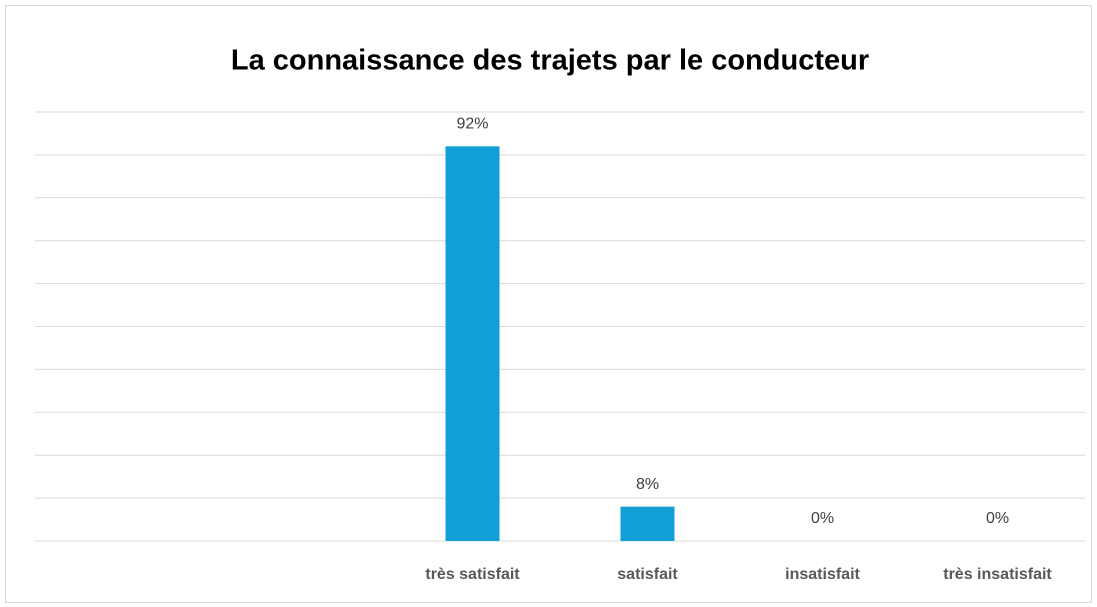 The width and height of the screenshot is (1097, 607). I want to click on data-label: 92%, so click(472, 124).